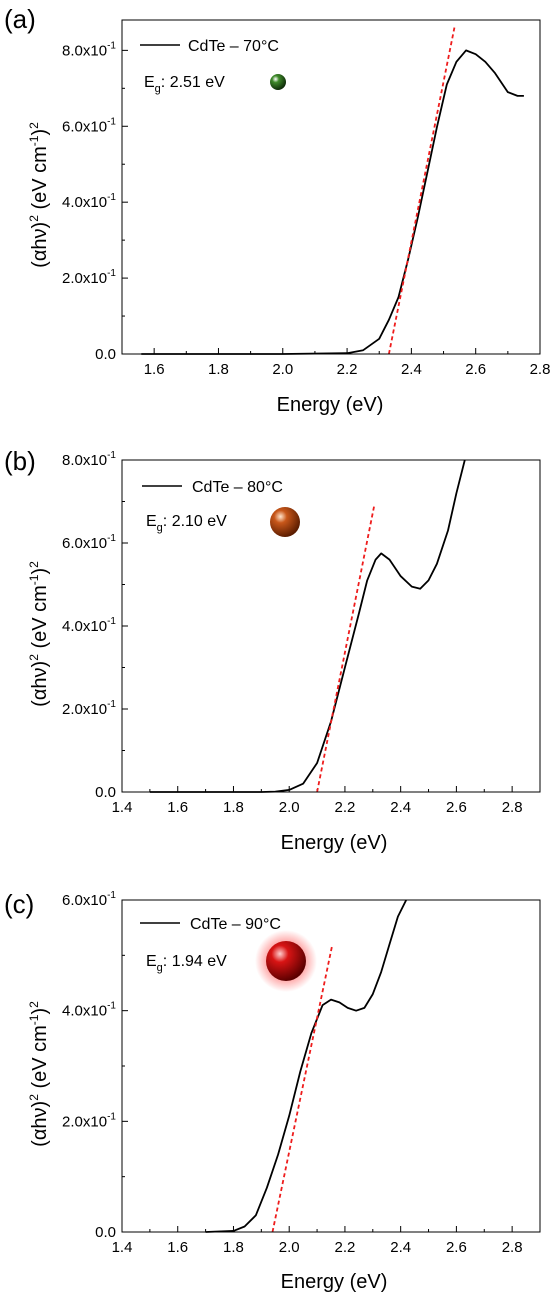 The height and width of the screenshot is (1301, 550). What do you see at coordinates (278, 82) in the screenshot?
I see `green-sphere-icon` at bounding box center [278, 82].